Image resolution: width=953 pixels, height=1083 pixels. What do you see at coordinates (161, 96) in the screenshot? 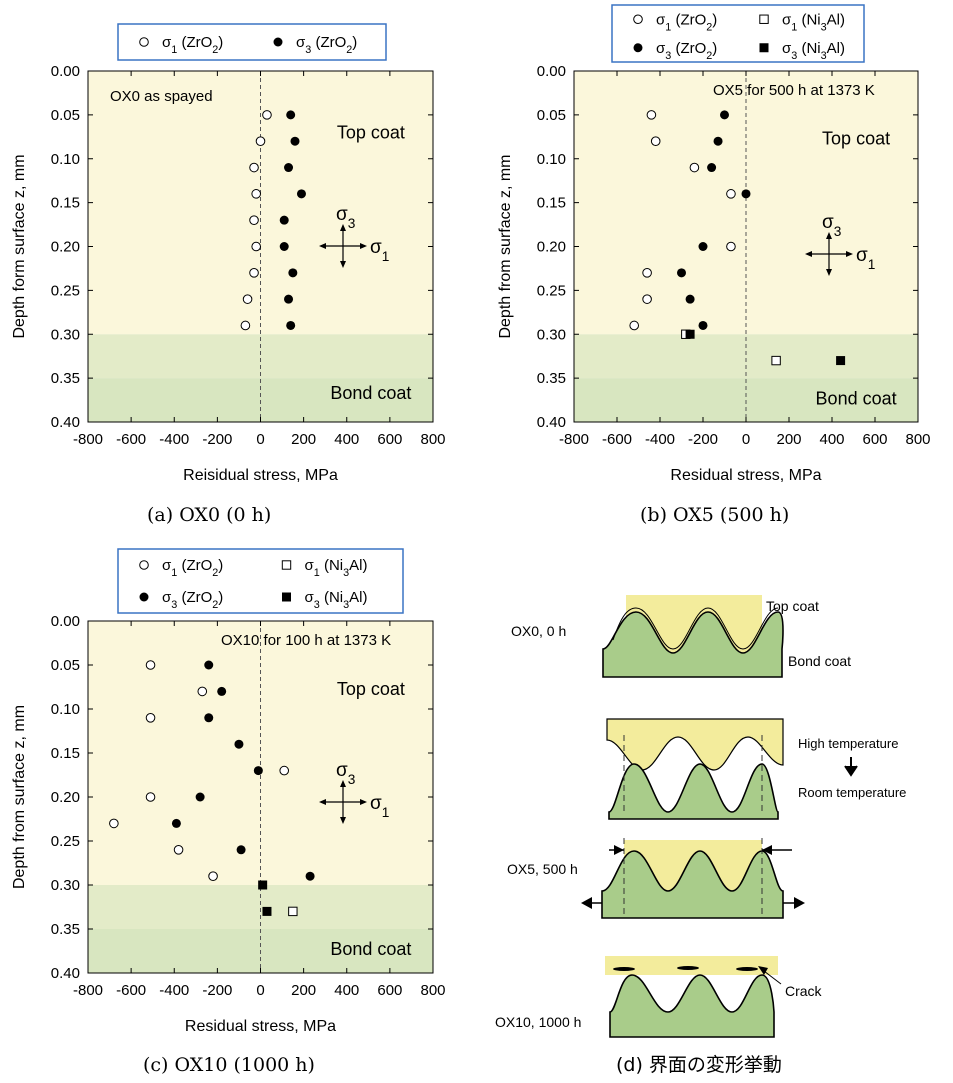
I see `condition-annotation: OX0 as spayed` at bounding box center [161, 96].